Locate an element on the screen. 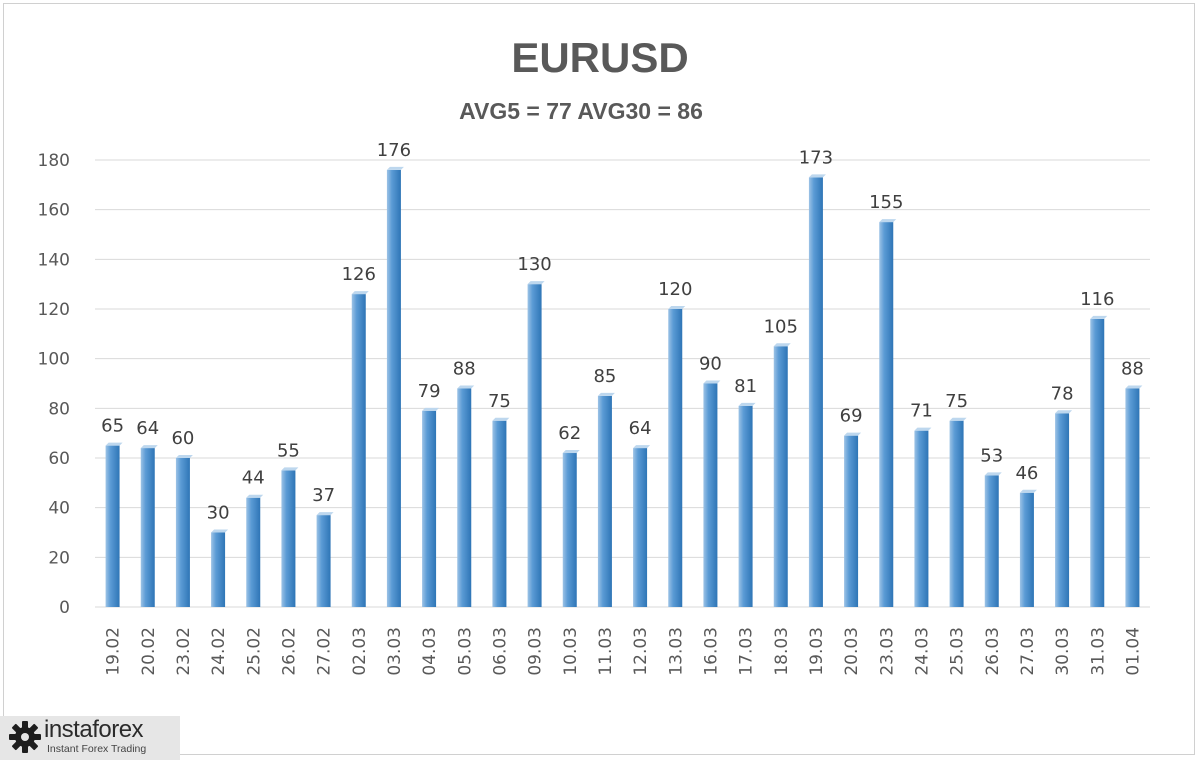 This screenshot has width=1200, height=760. data-label: 65 is located at coordinates (112, 426).